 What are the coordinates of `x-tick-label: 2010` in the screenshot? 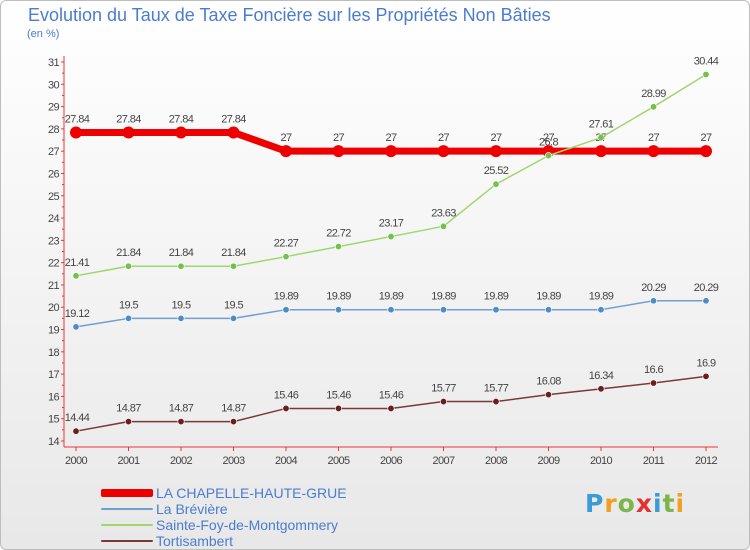 It's located at (601, 461).